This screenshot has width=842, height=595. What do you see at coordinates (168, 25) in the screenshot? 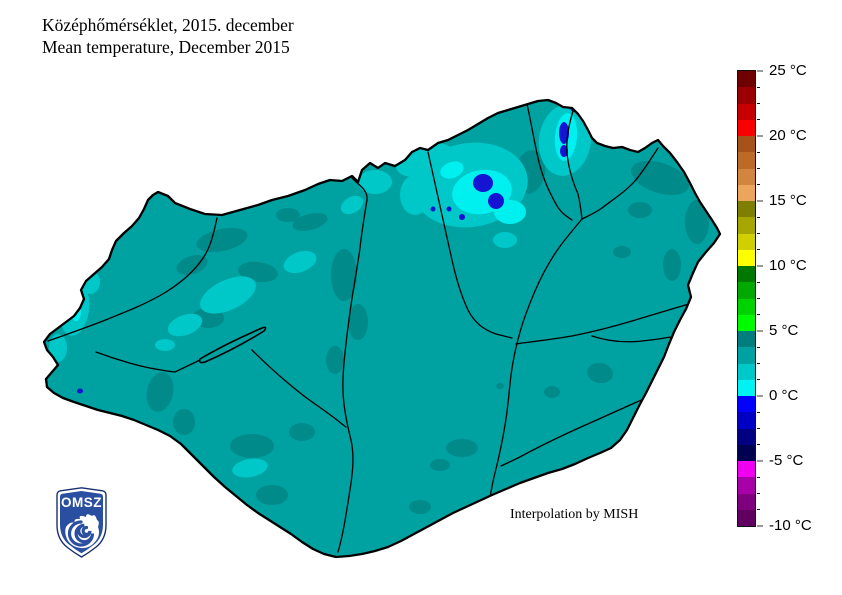
I see `title-hungarian: Középhőmérséklet, 2015. december` at bounding box center [168, 25].